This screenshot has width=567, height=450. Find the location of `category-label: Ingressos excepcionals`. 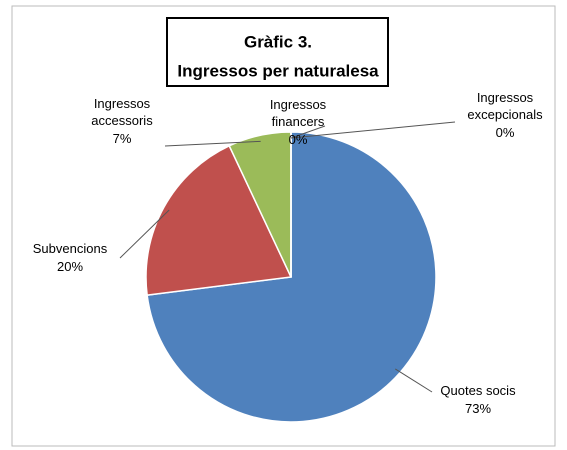

category-label: Ingressos excepcionals is located at coordinates (505, 106).